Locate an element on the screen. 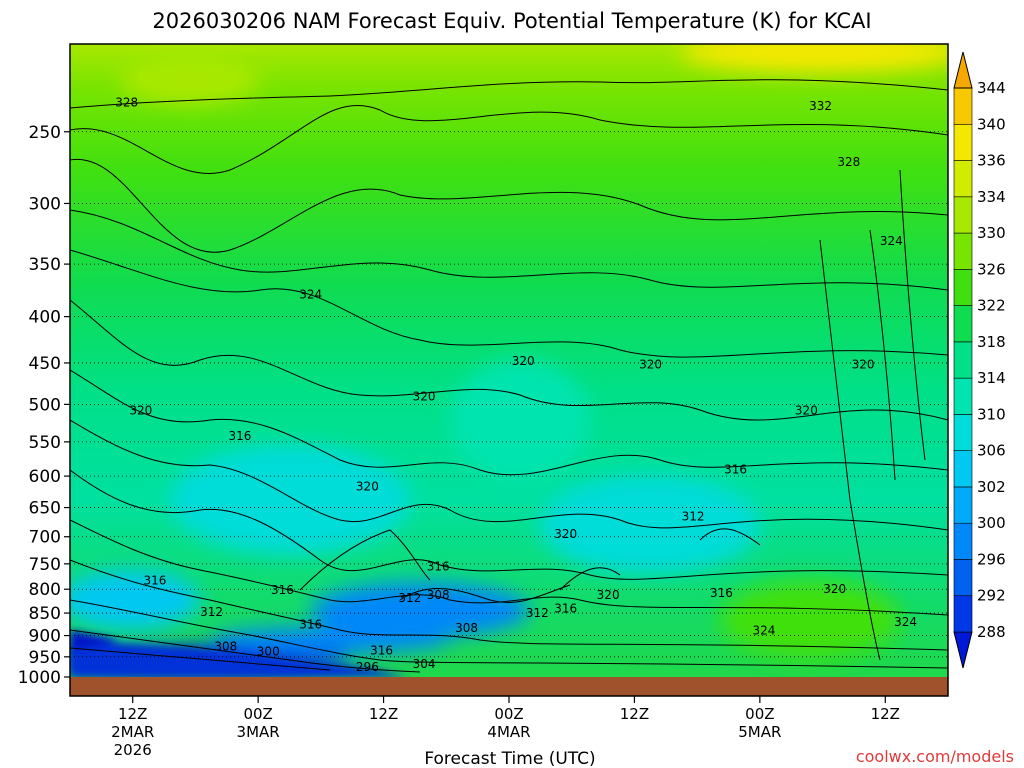 The image size is (1024, 768). y-tick-label: 850 is located at coordinates (45, 614).